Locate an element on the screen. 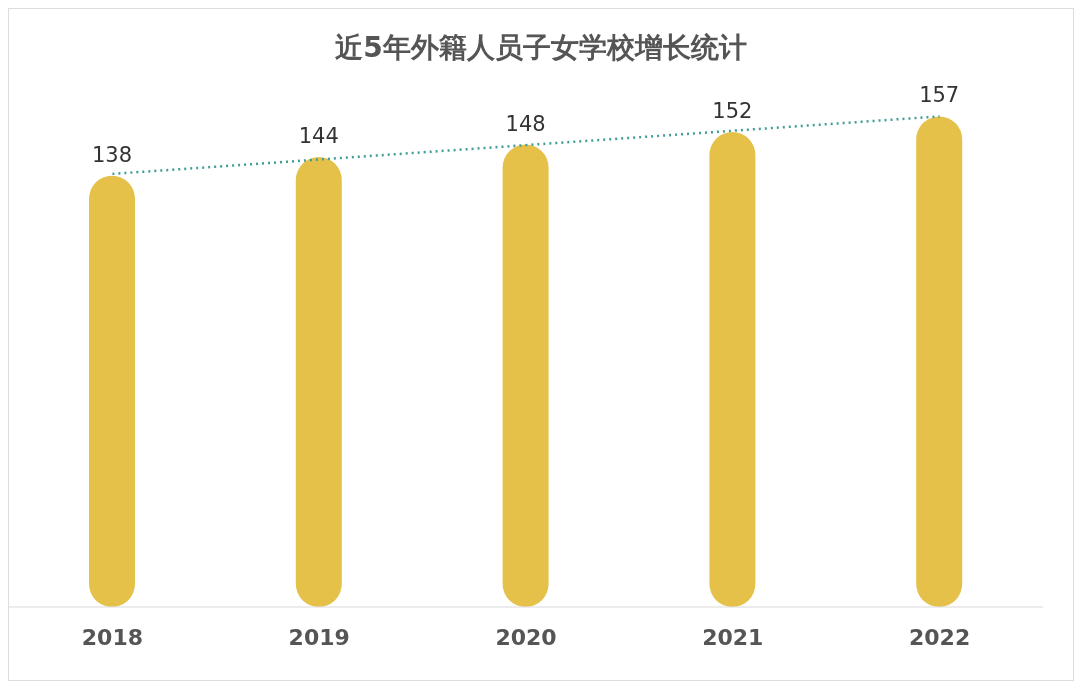 The height and width of the screenshot is (687, 1080). x-tick-label: 2019 is located at coordinates (319, 637).